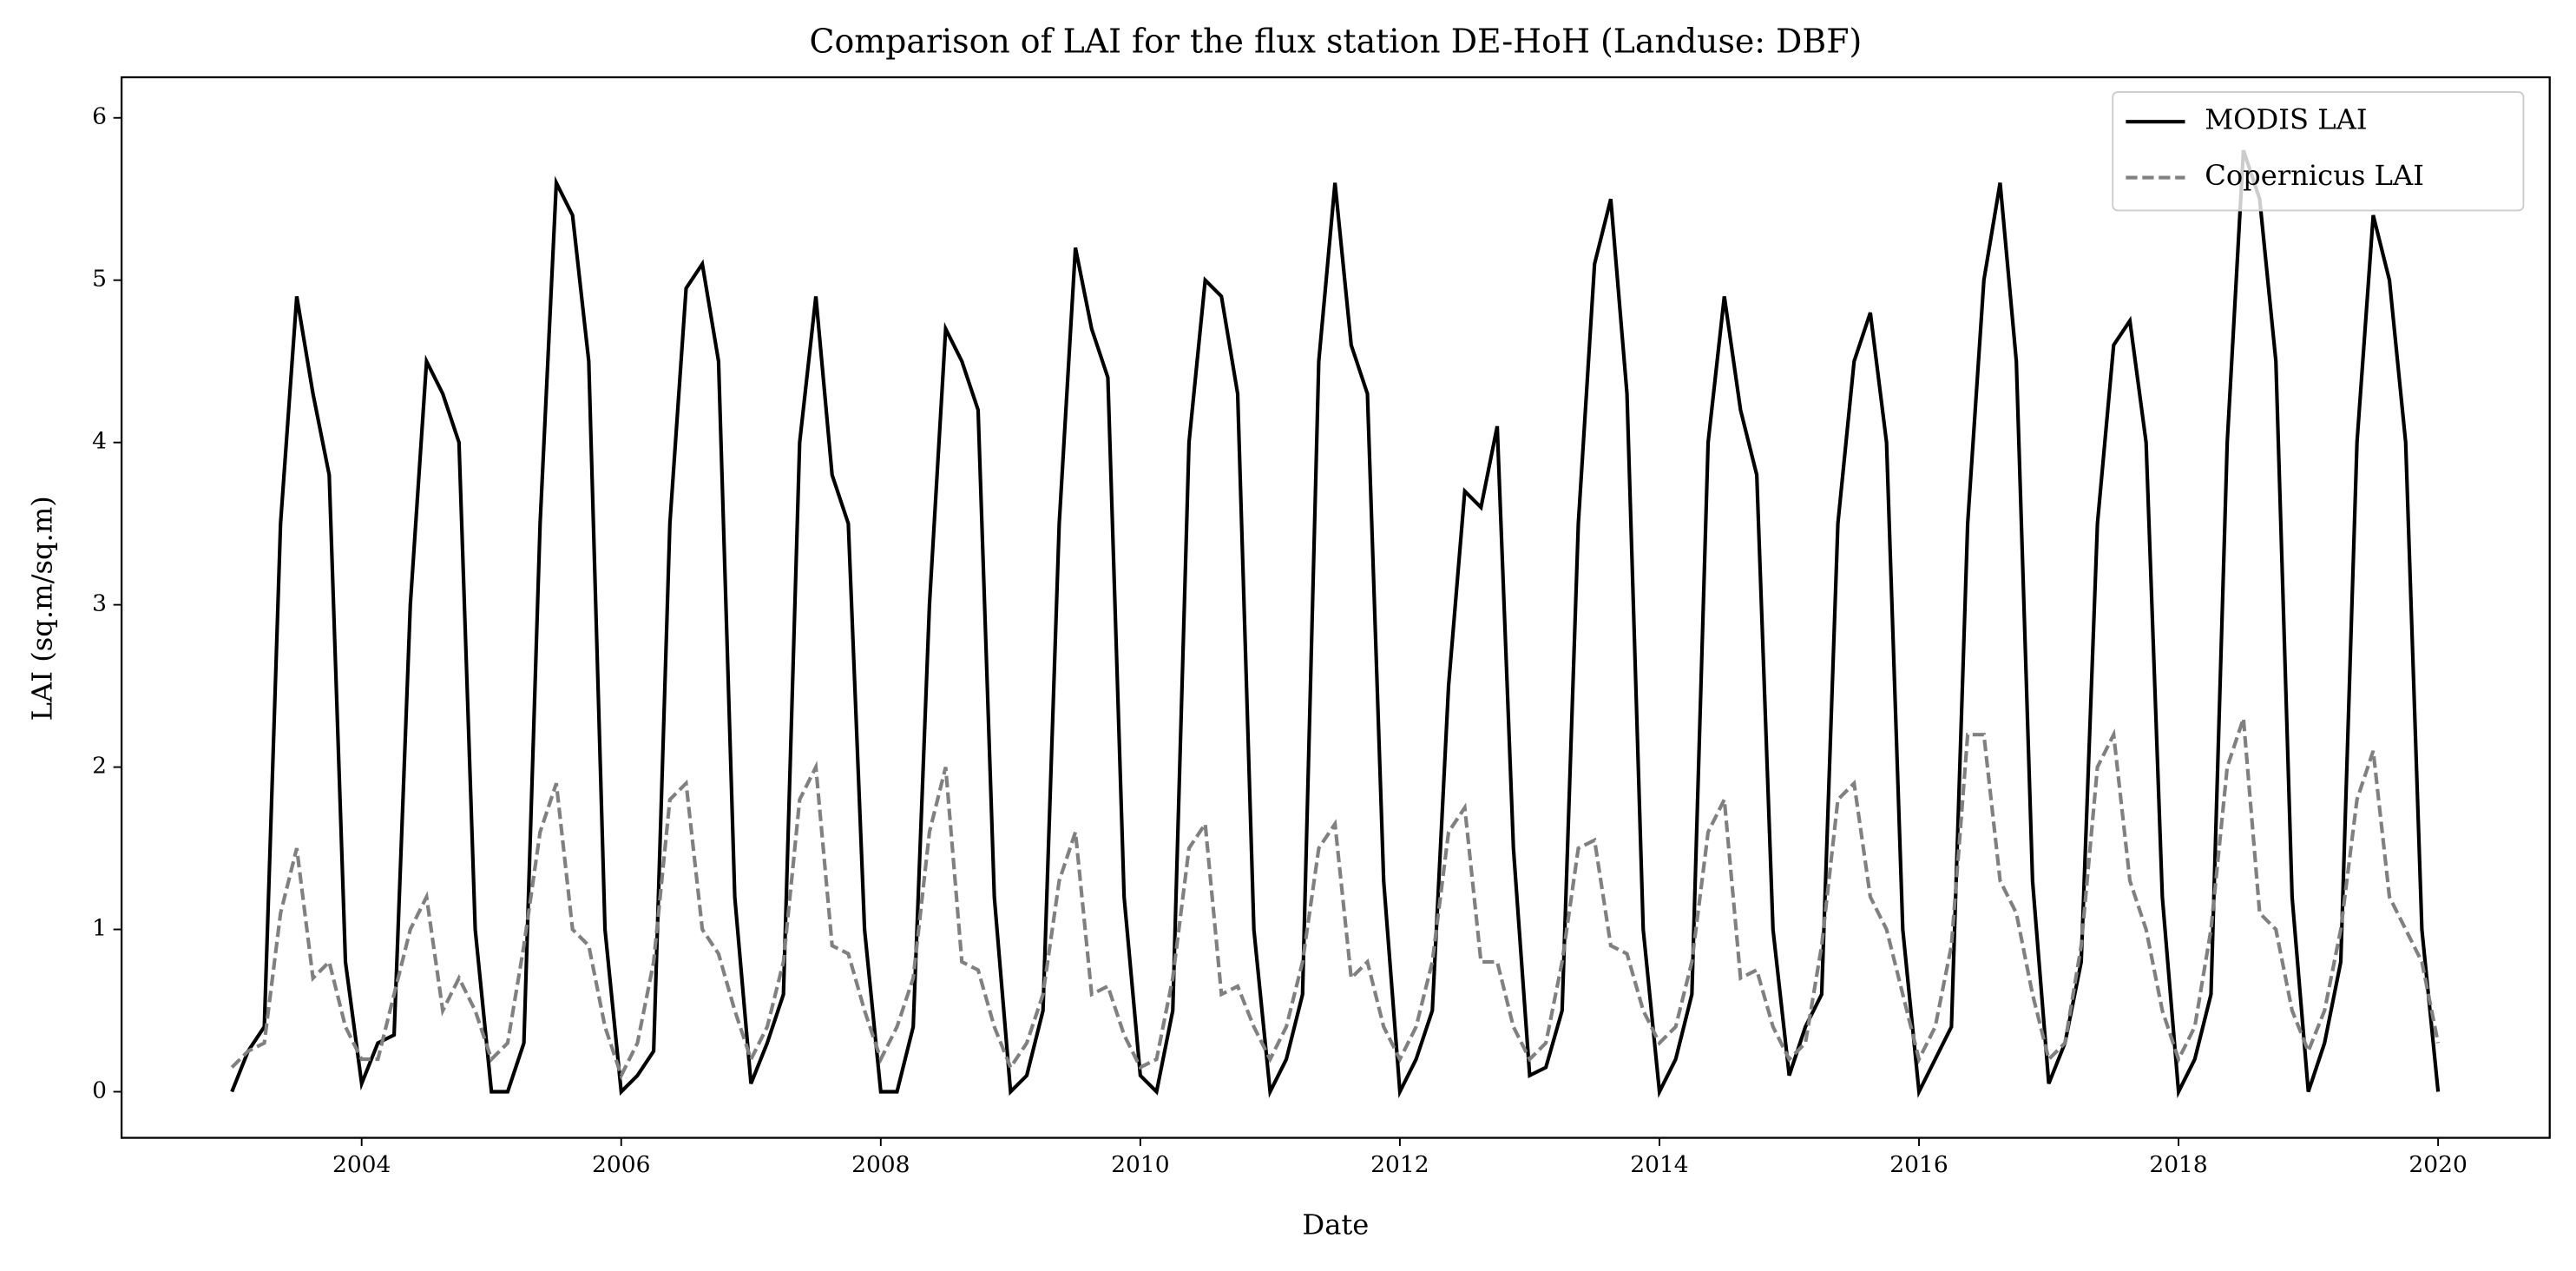 This screenshot has height=1271, width=2576. Describe the element at coordinates (1659, 1164) in the screenshot. I see `x-tick-label: 2014` at that location.